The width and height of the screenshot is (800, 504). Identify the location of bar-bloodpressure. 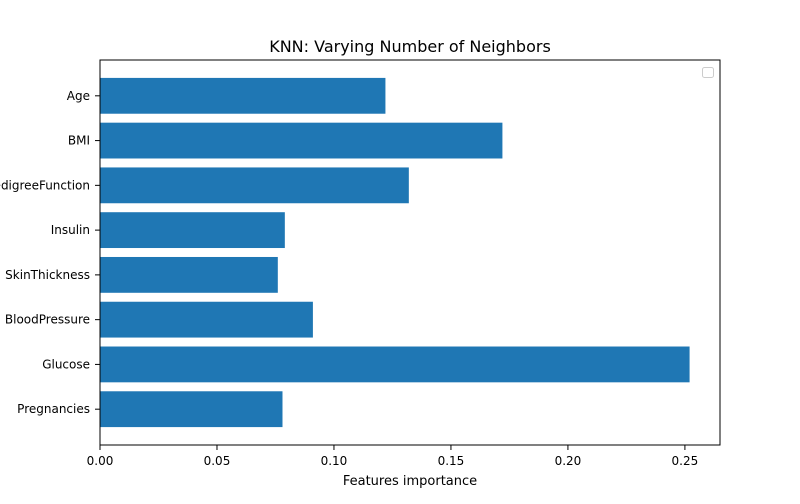
(206, 319).